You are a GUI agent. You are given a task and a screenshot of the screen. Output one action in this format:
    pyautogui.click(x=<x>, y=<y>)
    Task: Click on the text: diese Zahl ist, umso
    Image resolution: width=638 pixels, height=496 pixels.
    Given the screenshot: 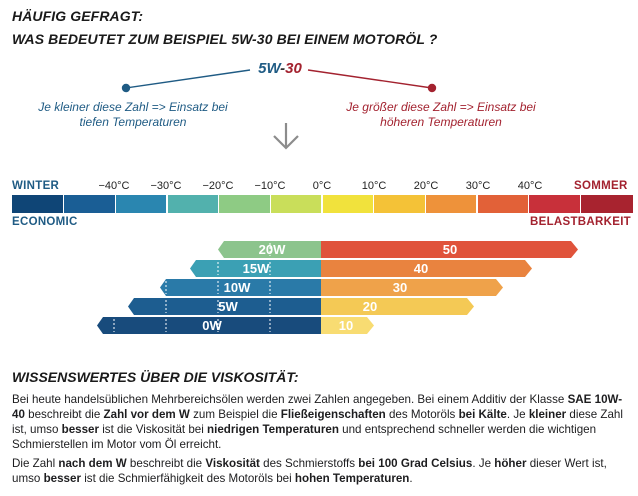 What is the action you would take?
    pyautogui.click(x=317, y=422)
    